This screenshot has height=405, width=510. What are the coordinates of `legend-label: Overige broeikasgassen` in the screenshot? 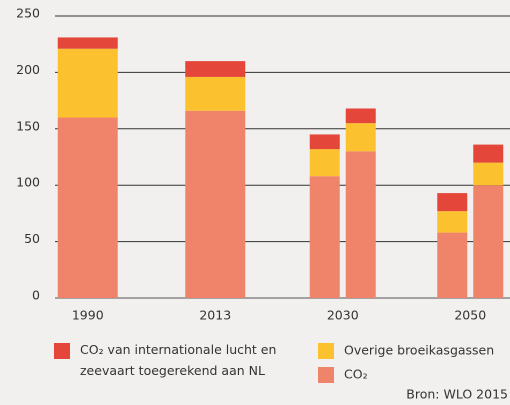 It's located at (419, 350).